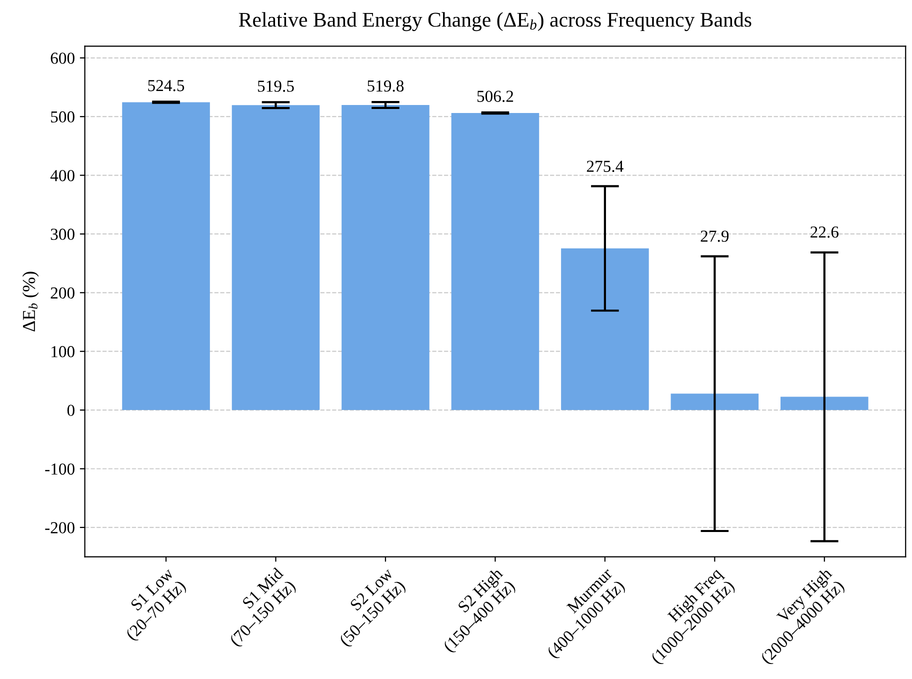  What do you see at coordinates (276, 86) in the screenshot?
I see `data-label: 519.5` at bounding box center [276, 86].